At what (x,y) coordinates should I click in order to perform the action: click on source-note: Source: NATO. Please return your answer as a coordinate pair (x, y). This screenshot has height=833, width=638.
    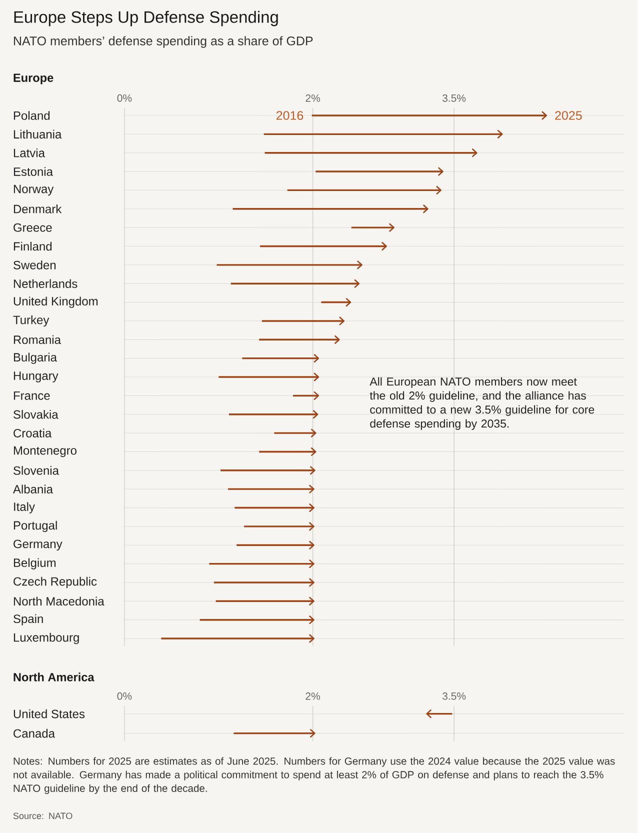
    Looking at the image, I should click on (42, 816).